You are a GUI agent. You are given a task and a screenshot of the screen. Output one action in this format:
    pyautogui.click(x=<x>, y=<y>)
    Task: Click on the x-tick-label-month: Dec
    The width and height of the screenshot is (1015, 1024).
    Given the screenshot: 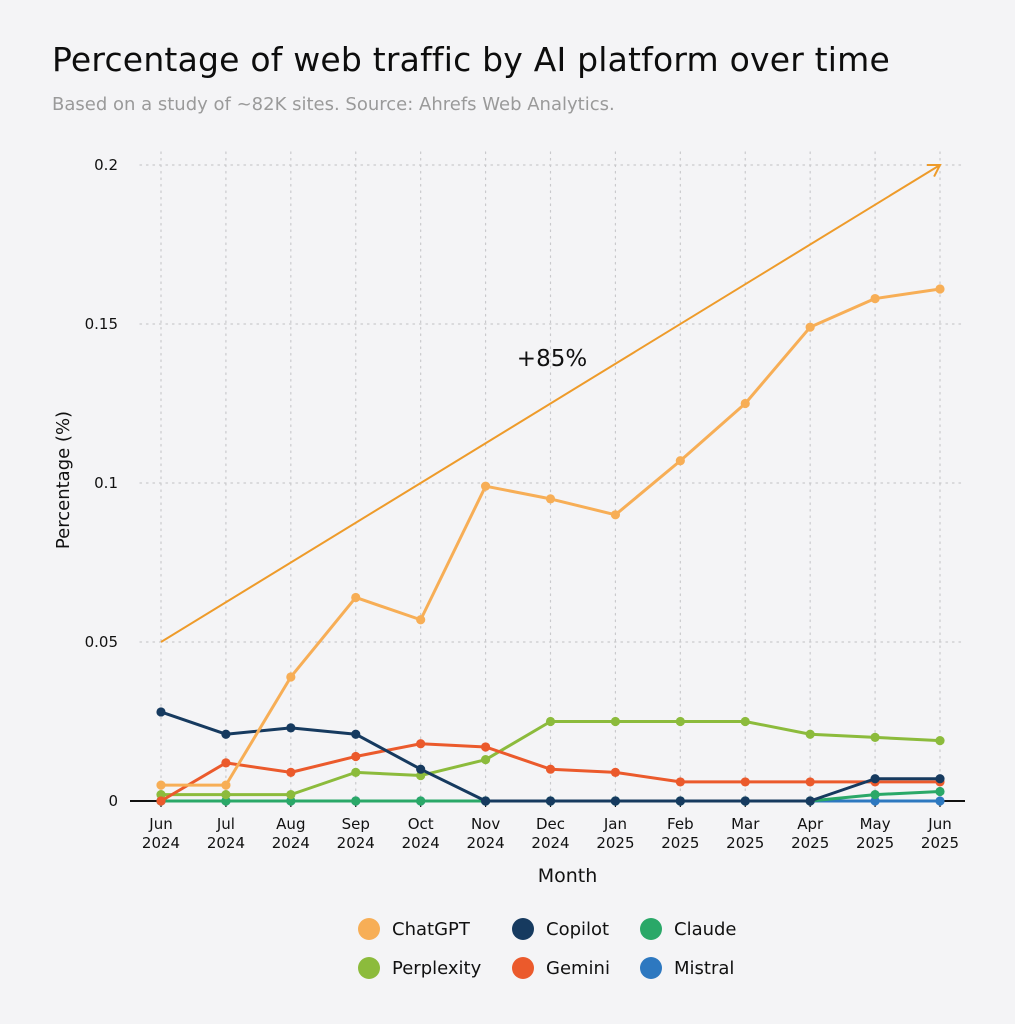 What is the action you would take?
    pyautogui.click(x=550, y=824)
    